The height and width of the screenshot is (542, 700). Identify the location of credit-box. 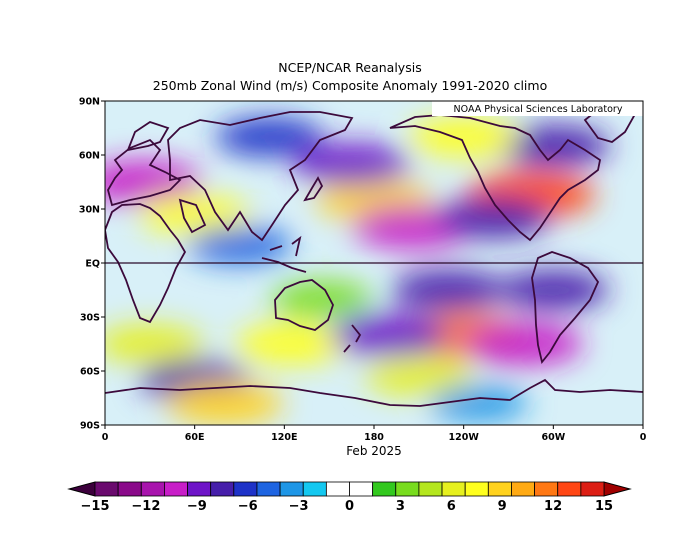
(537, 108).